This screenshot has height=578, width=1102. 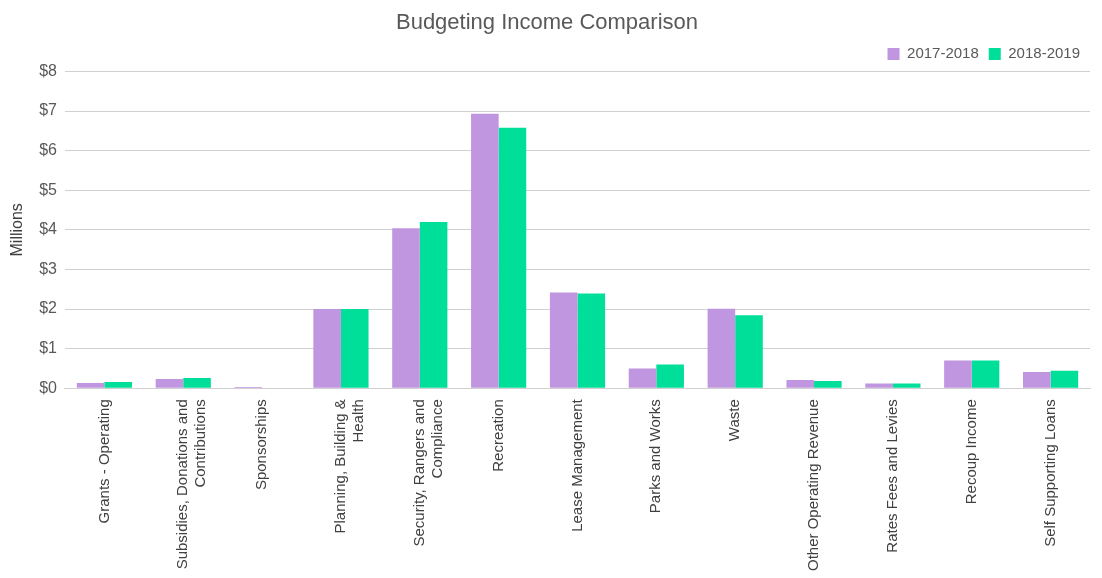 I want to click on x-tick-label: Other Operating Revenue, so click(x=813, y=485).